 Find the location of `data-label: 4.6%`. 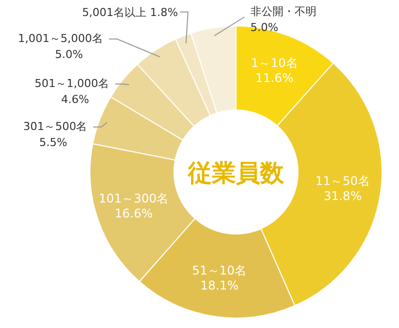

data-label: 4.6% is located at coordinates (75, 99).